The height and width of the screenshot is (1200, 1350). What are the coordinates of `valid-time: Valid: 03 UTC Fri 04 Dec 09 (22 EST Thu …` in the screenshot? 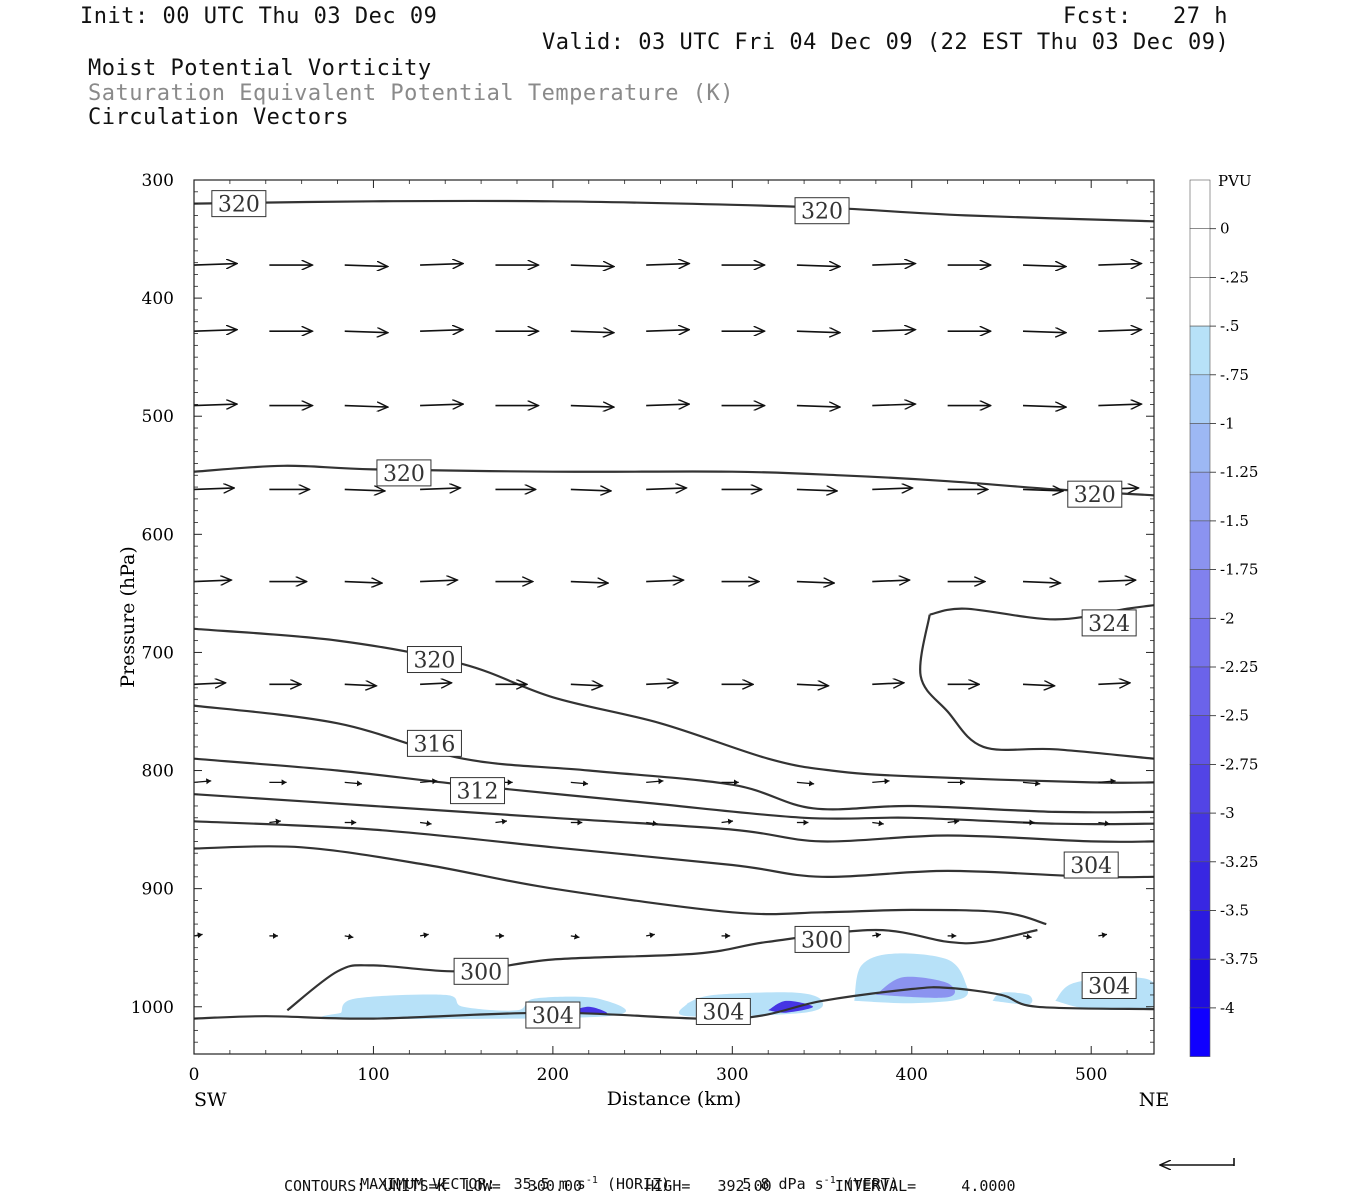 It's located at (886, 42).